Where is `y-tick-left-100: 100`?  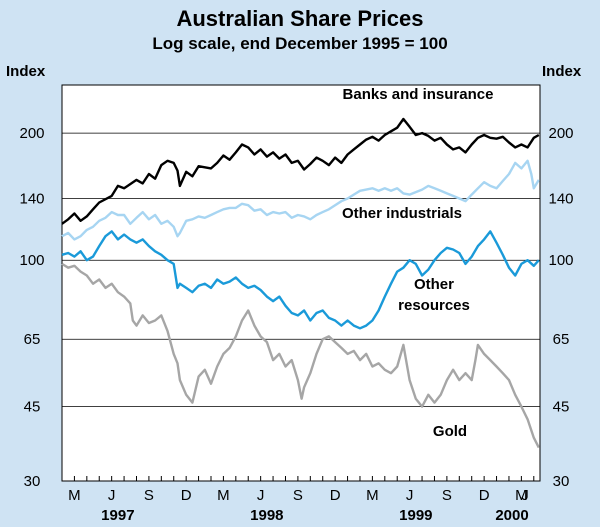 y-tick-left-100: 100 is located at coordinates (31, 260).